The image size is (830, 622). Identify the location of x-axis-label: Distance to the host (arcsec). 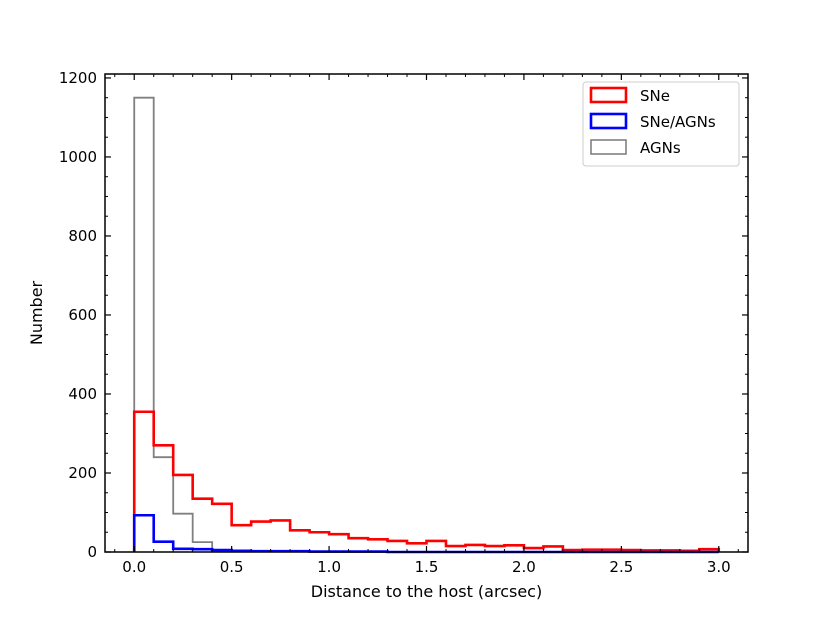
(426, 591).